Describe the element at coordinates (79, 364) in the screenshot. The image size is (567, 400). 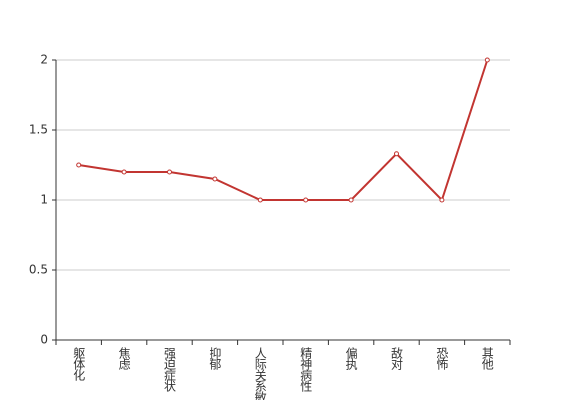
I see `x-tick-label: 躯体化` at that location.